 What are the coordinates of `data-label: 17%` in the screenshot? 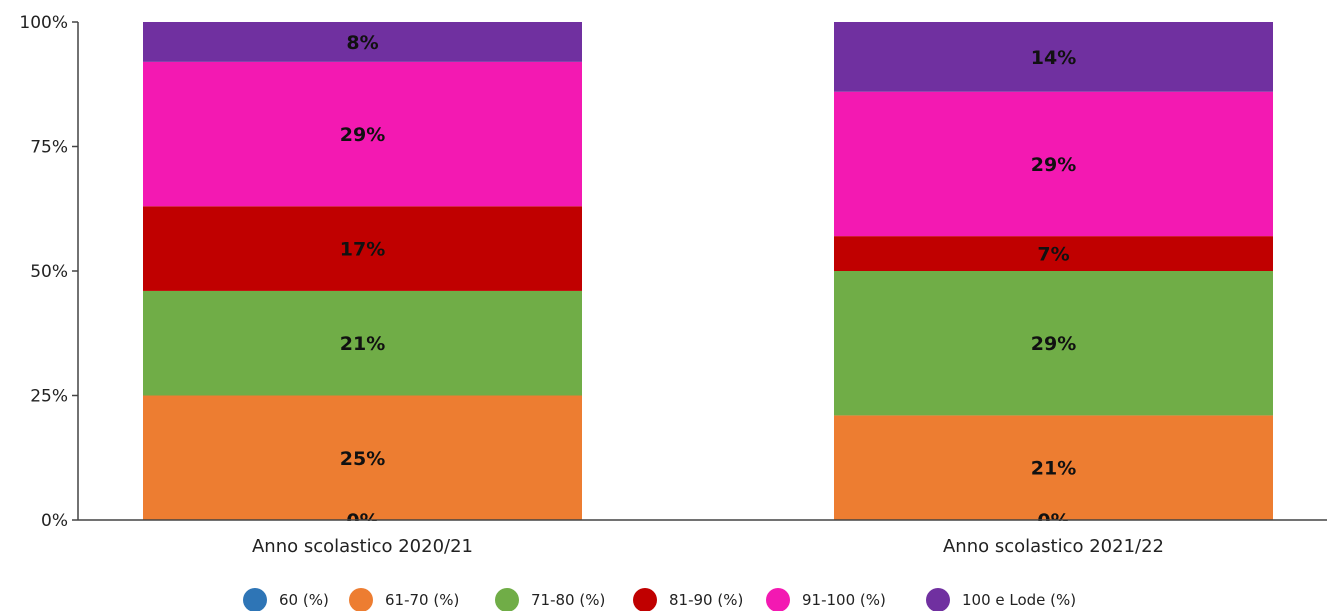 It's located at (362, 250).